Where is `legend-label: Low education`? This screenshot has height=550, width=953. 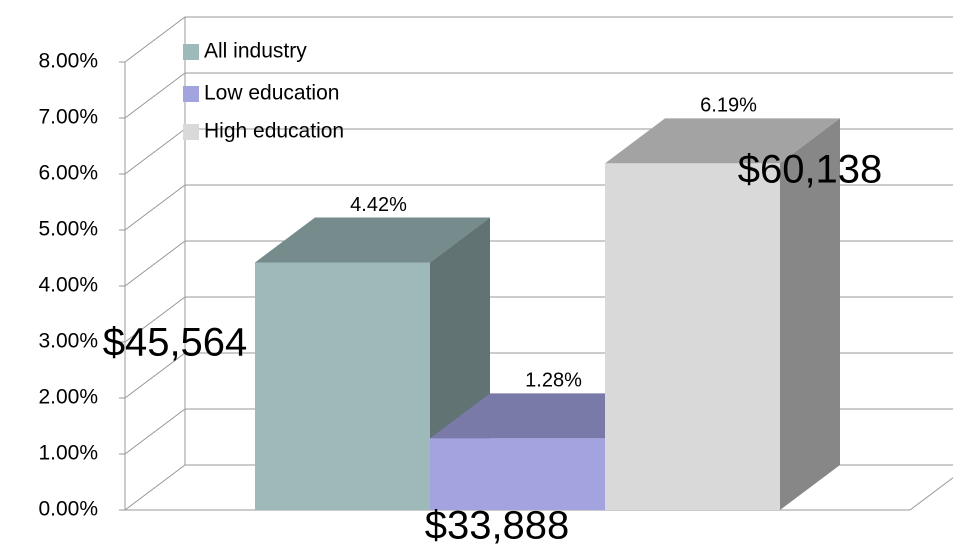 legend-label: Low education is located at coordinates (271, 93).